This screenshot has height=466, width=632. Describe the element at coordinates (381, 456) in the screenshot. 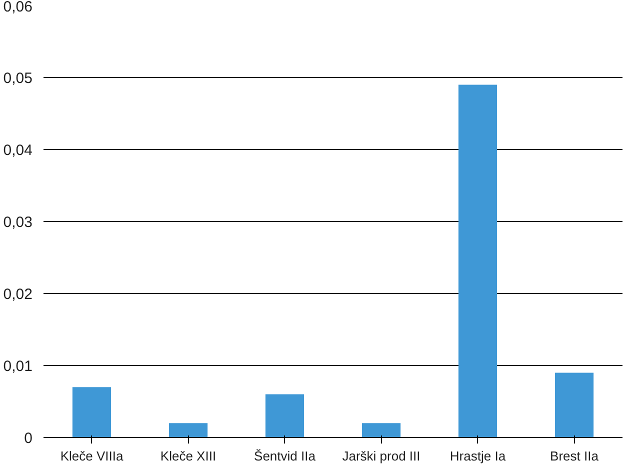

I see `x-tick-label: Jarški prod III` at that location.